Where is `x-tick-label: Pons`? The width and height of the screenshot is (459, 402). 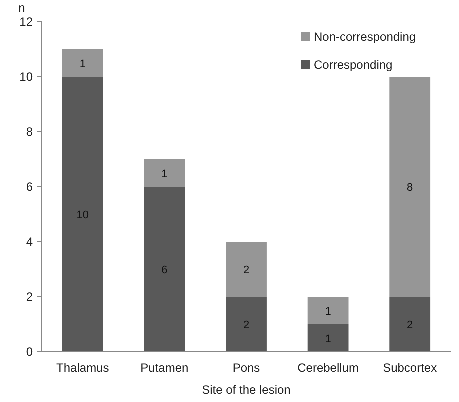
x-tick-label: Pons is located at coordinates (246, 368).